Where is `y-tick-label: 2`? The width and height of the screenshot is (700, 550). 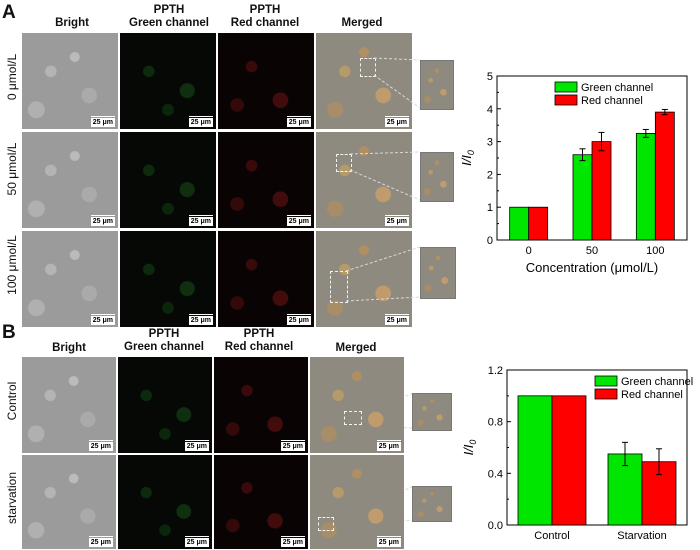
y-tick-label: 2 is located at coordinates (490, 175).